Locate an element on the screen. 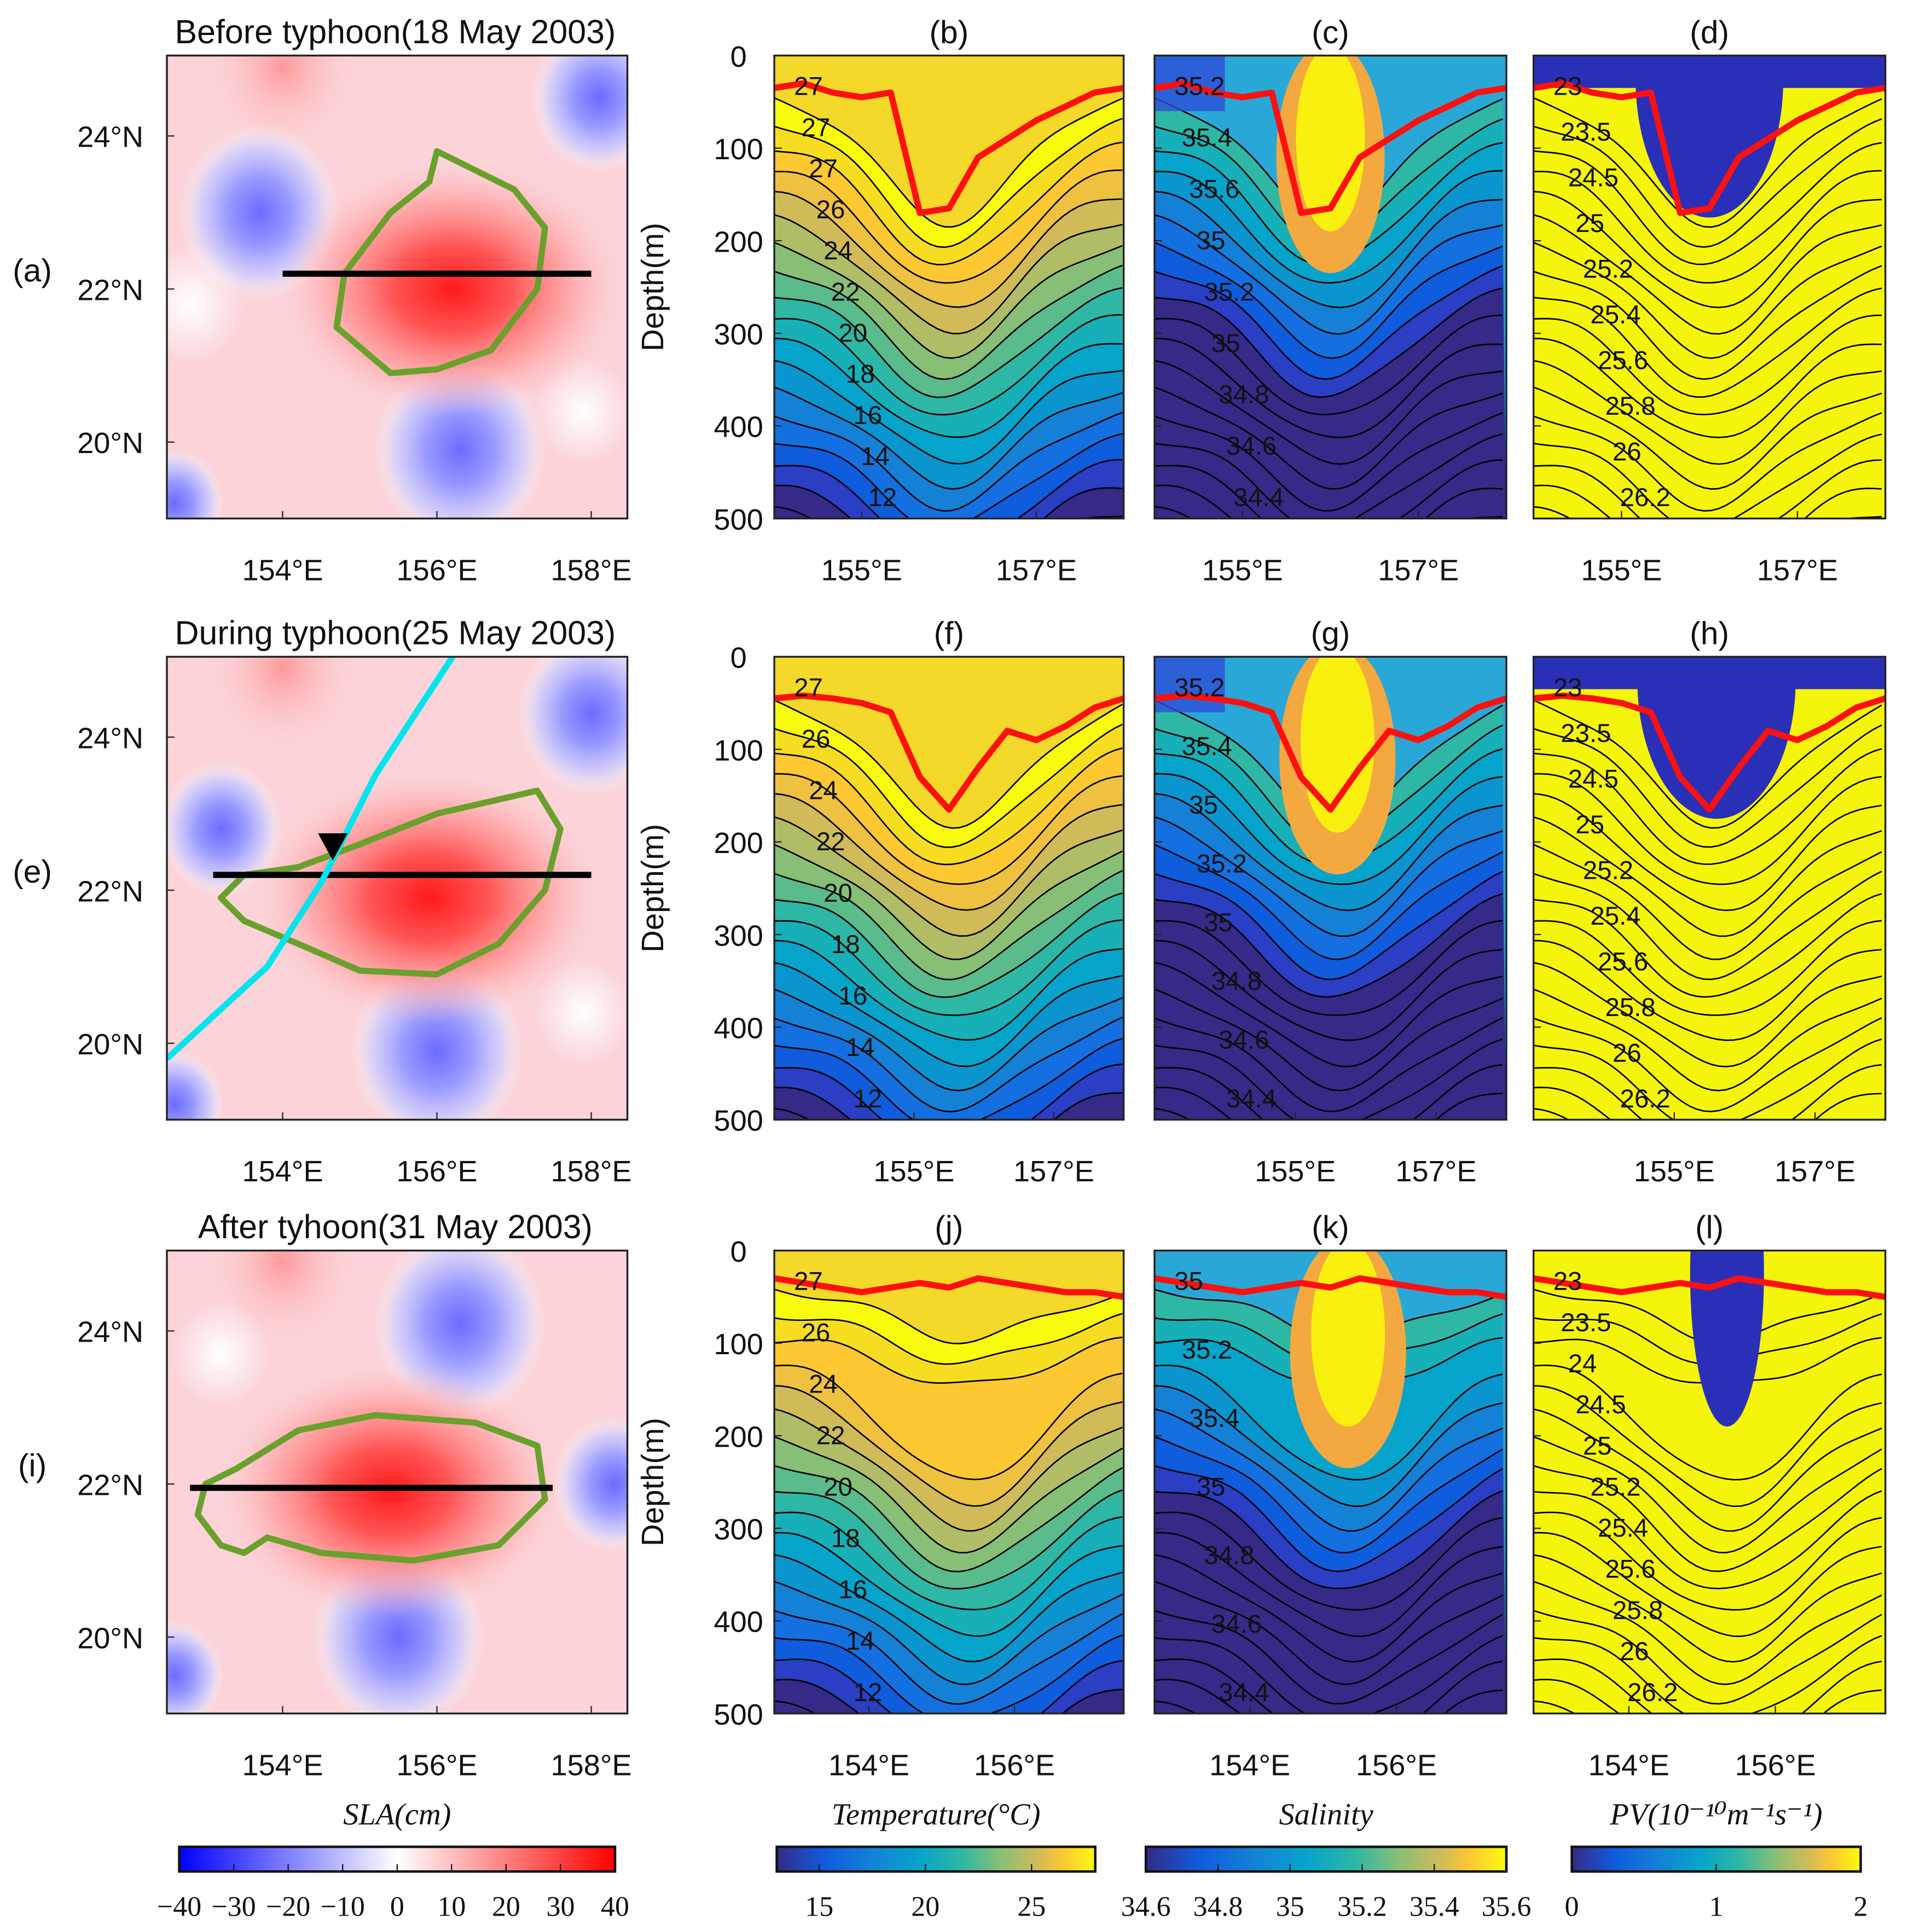 The height and width of the screenshot is (1932, 1914). colorbar-tick-label: 0 is located at coordinates (1572, 1907).